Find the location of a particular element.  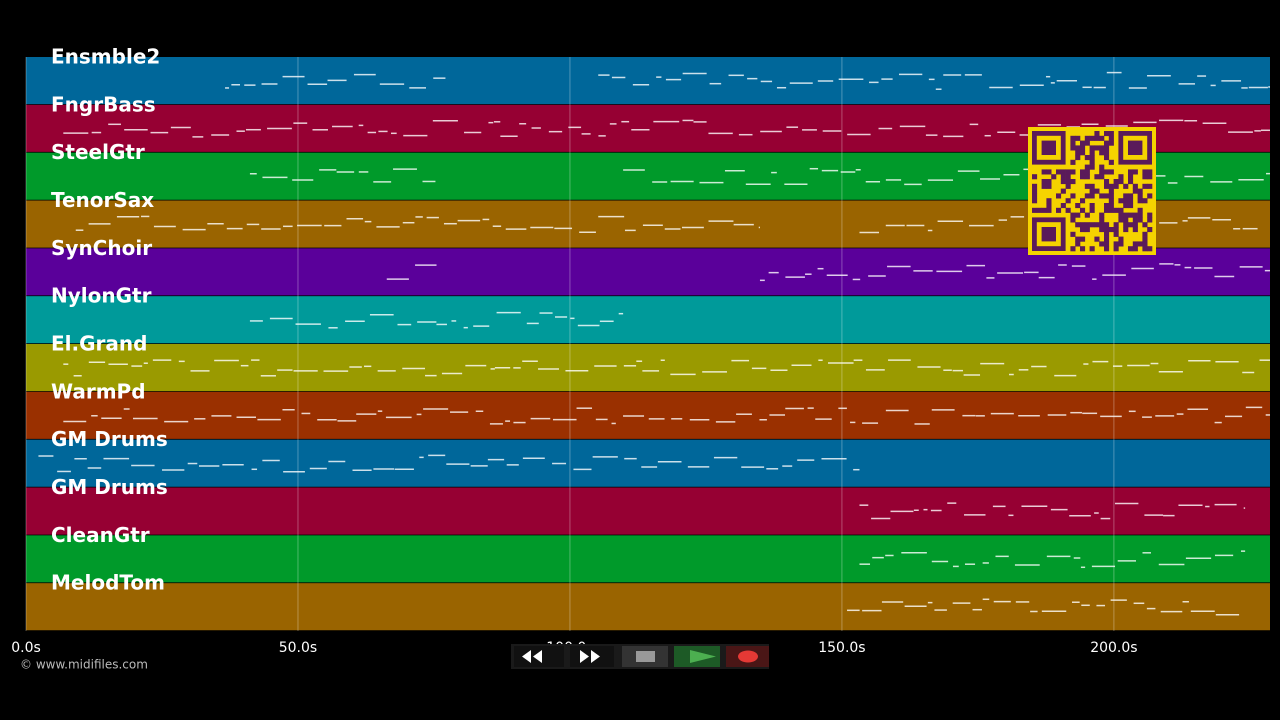

record-button is located at coordinates (747, 656).